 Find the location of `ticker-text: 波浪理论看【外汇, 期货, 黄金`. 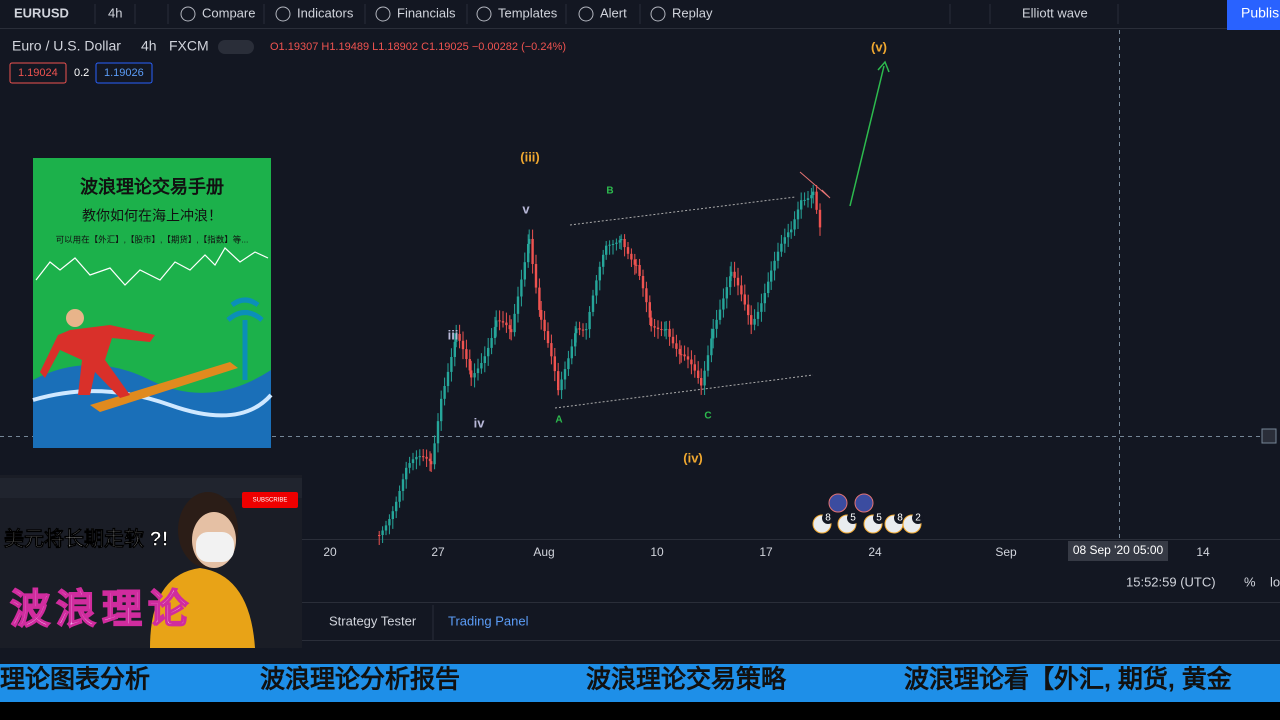

ticker-text: 波浪理论看【外汇, 期货, 黄金 is located at coordinates (1068, 679).